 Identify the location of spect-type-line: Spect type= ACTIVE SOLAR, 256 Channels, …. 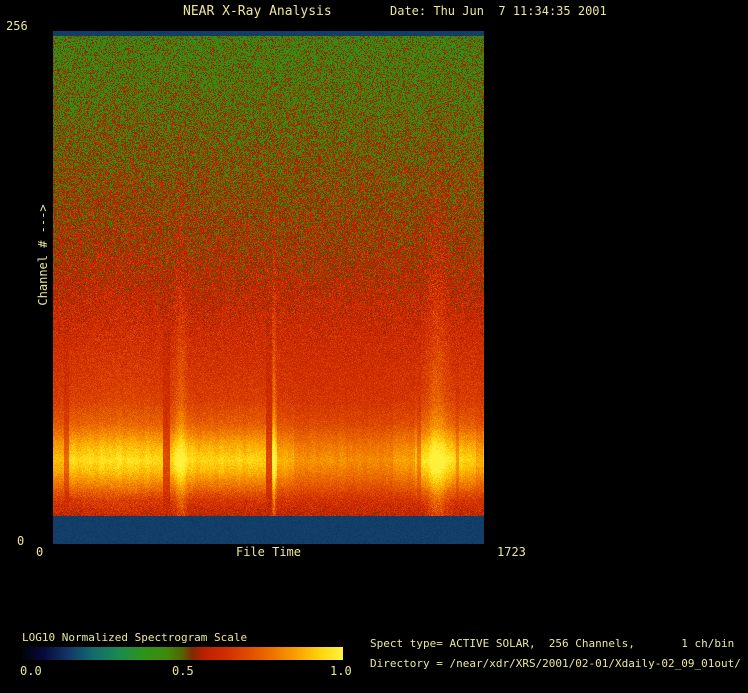
(552, 643).